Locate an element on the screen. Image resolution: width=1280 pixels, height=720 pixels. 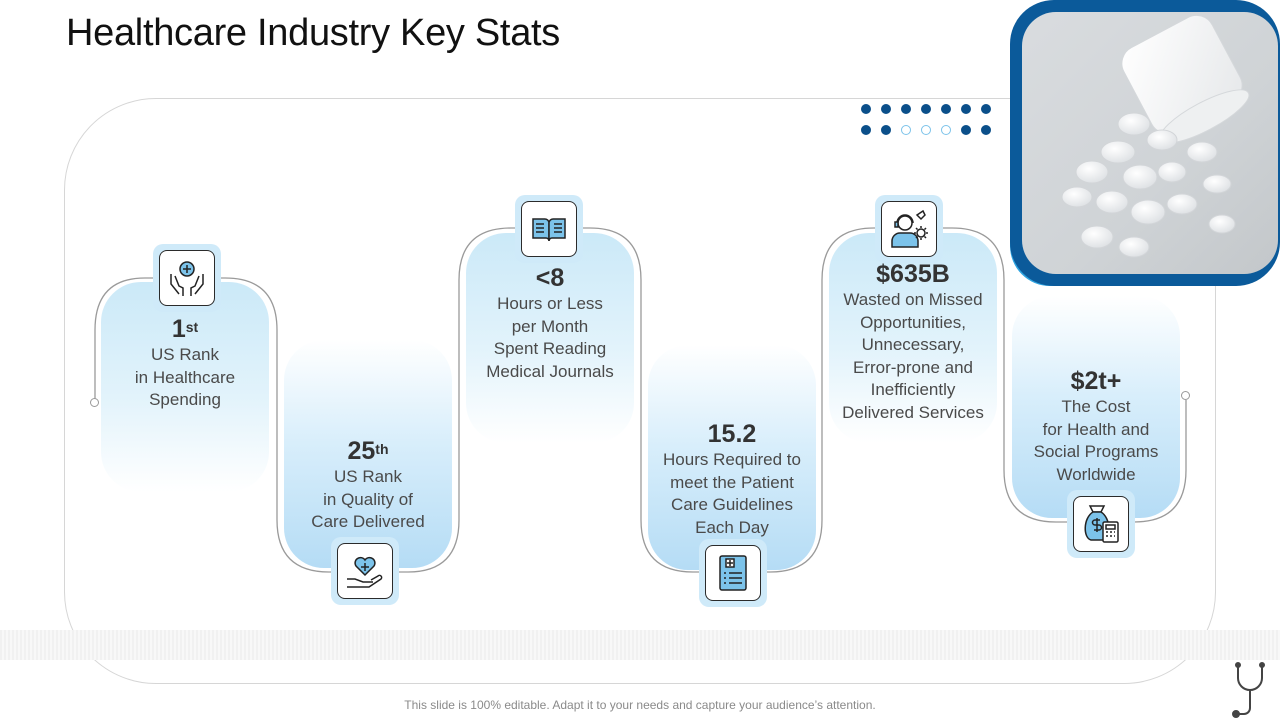
stat-value: 1st is located at coordinates (185, 329).